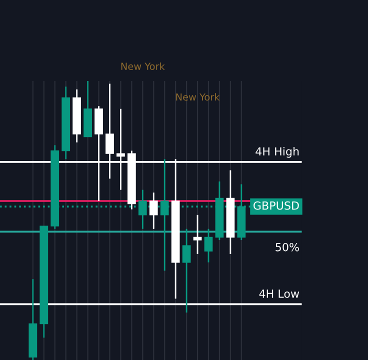  I want to click on ref-line-label: 4H High, so click(277, 152).